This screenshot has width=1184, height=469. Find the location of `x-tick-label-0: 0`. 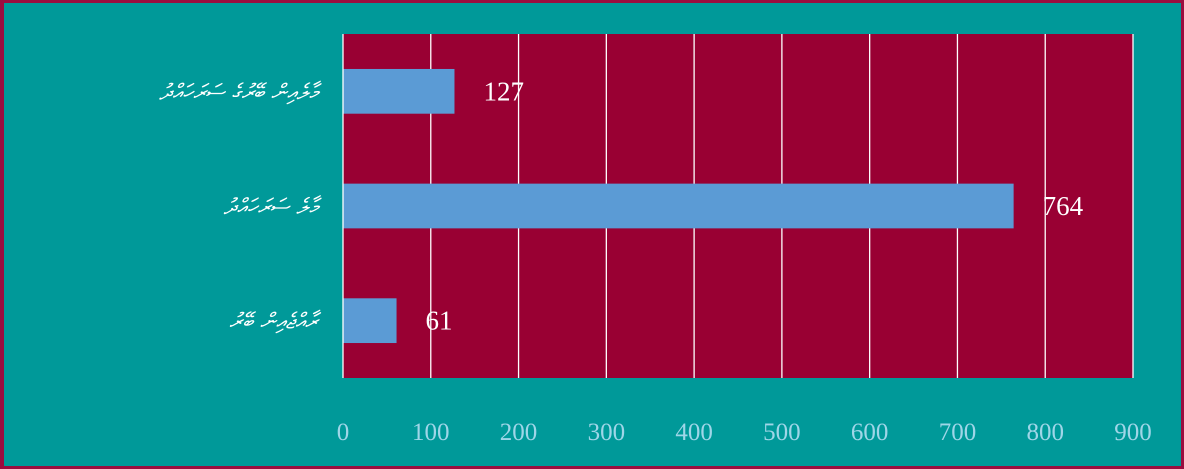

x-tick-label-0: 0 is located at coordinates (343, 432).